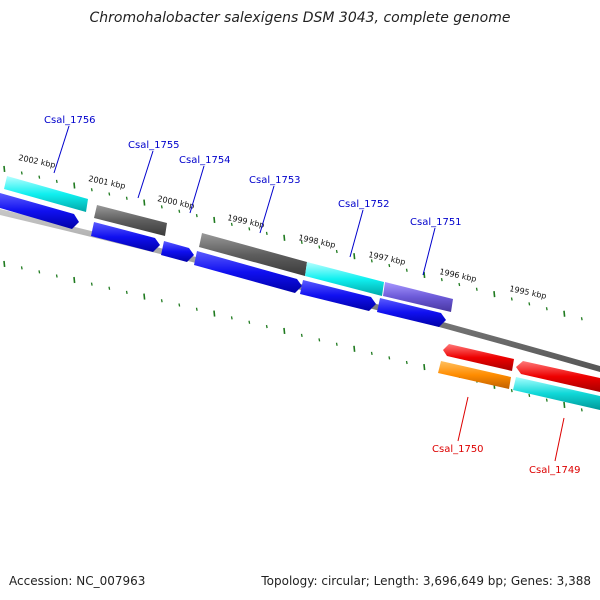  I want to click on kbp-tick-label: 2001 kbp, so click(107, 182).